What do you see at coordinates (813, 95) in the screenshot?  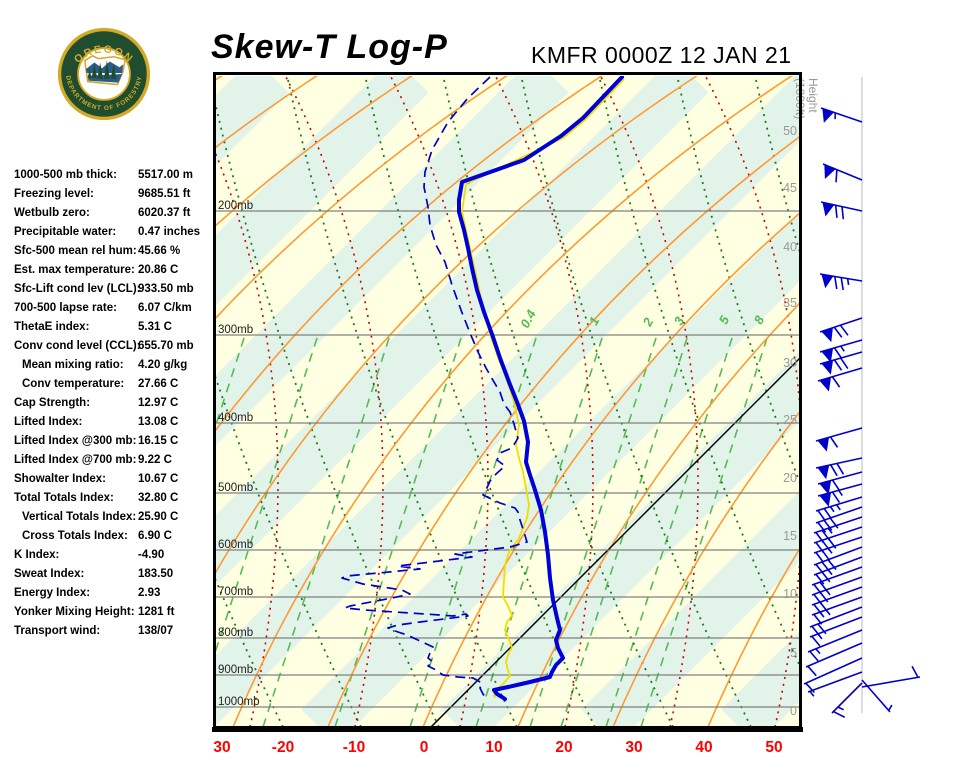 I see `height-axis-title-line1: Height` at bounding box center [813, 95].